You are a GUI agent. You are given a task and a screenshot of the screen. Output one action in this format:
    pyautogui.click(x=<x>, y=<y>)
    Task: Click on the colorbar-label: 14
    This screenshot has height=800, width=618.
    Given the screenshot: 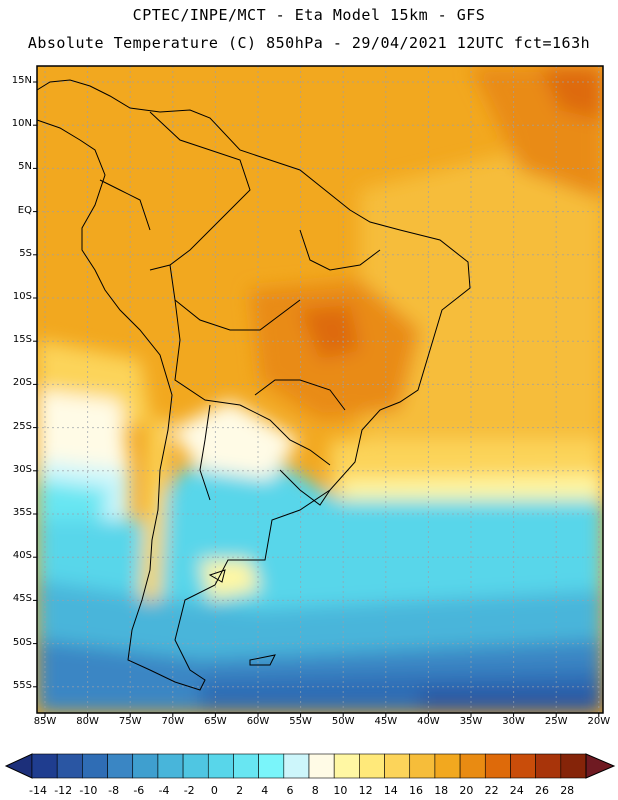 What is the action you would take?
    pyautogui.click(x=390, y=790)
    